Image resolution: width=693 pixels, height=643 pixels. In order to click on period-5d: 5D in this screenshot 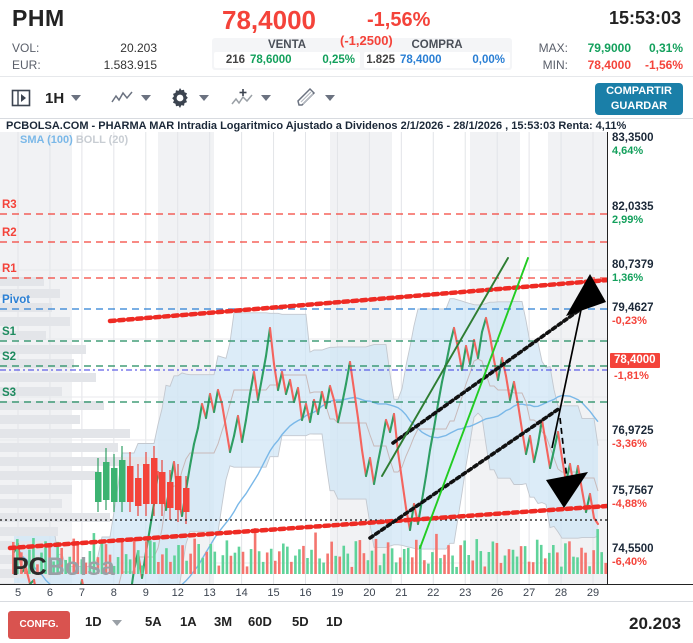, I will do `click(300, 621)`.